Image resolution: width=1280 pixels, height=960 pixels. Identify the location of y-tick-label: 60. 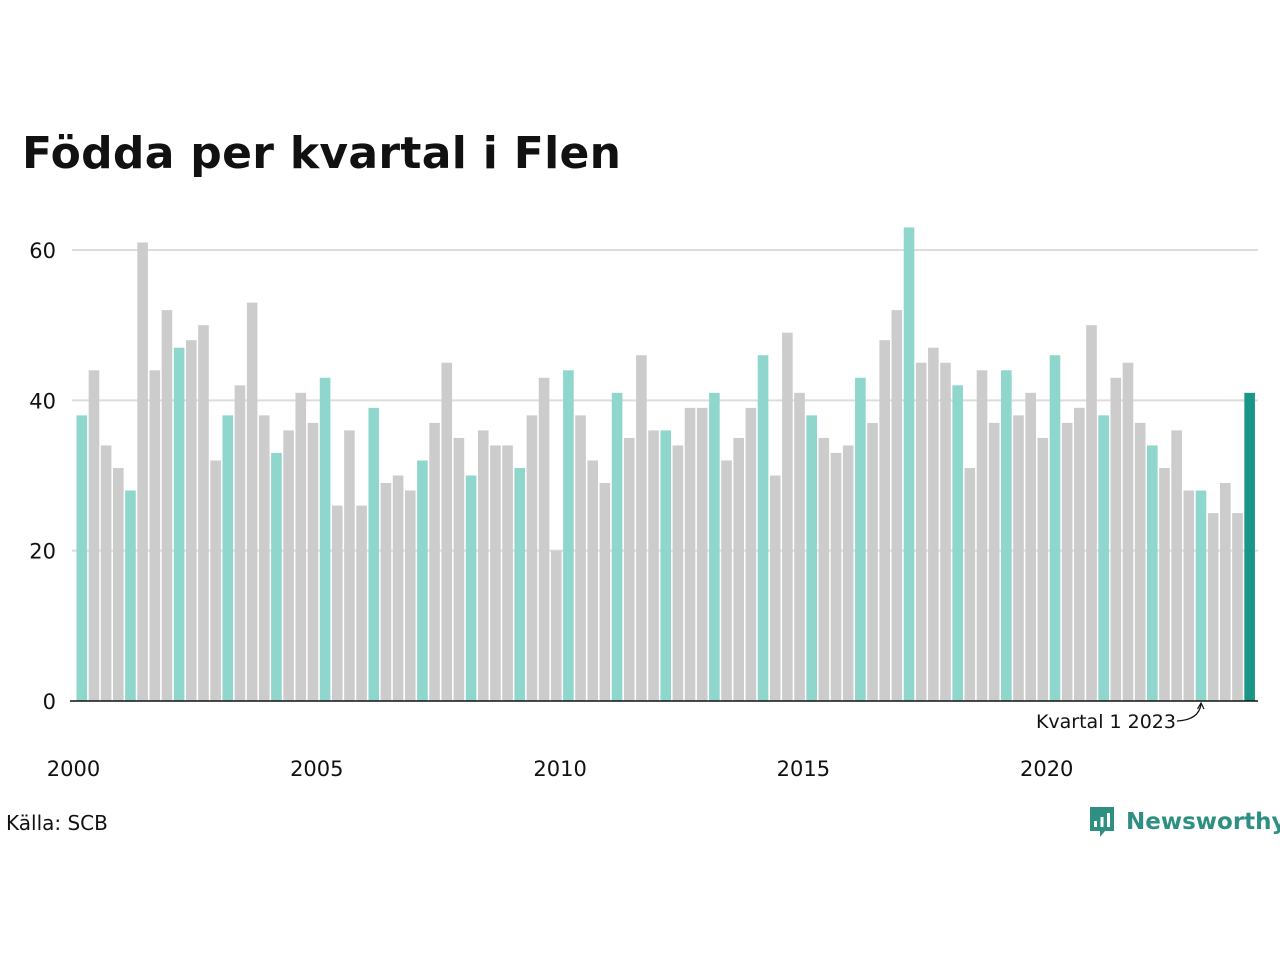
(42, 251).